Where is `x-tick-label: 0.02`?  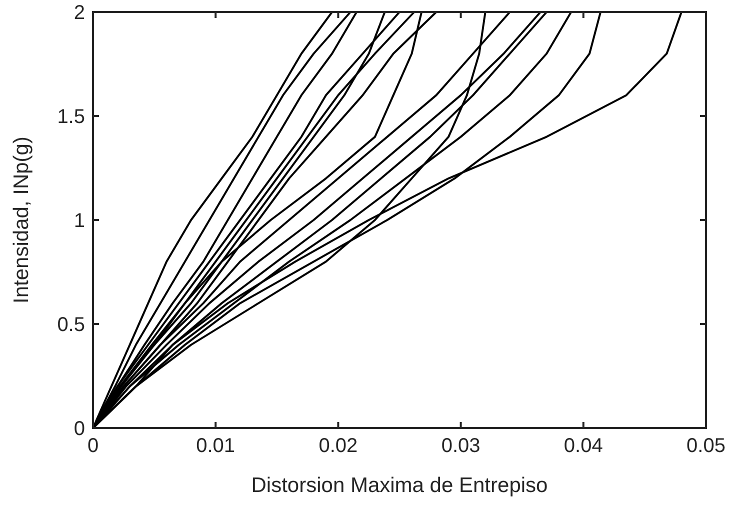
x-tick-label: 0.02 is located at coordinates (338, 446).